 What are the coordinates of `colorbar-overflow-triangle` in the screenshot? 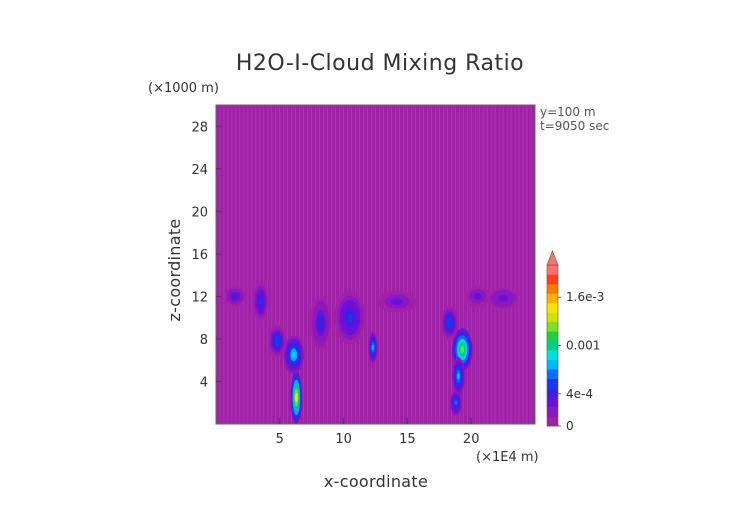 It's located at (552, 258).